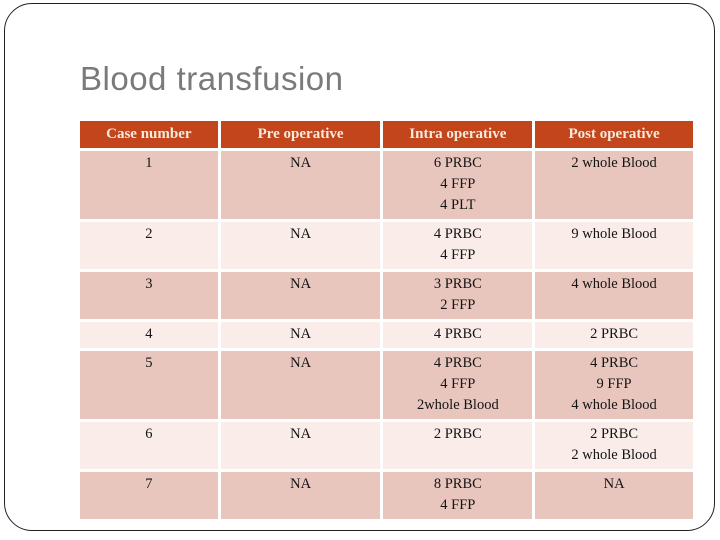 The image size is (720, 540). I want to click on header-case-number: Case number, so click(149, 134).